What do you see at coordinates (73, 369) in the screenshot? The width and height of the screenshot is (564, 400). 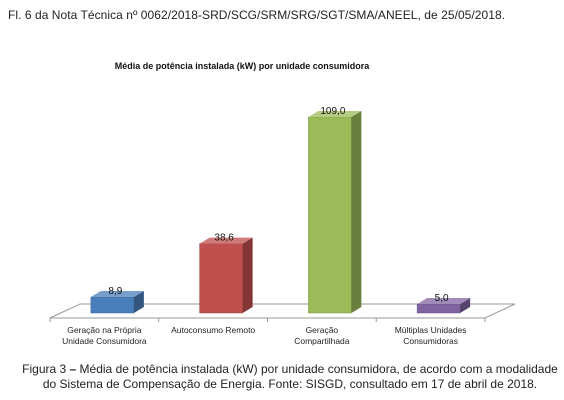 I see `caption-dash: –` at bounding box center [73, 369].